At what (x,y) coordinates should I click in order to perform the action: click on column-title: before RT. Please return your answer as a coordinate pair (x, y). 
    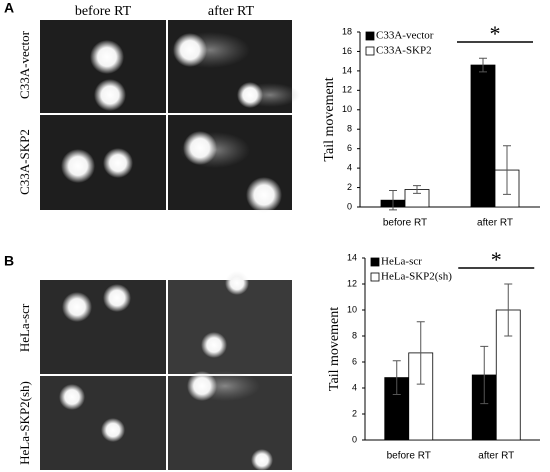
    Looking at the image, I should click on (103, 11).